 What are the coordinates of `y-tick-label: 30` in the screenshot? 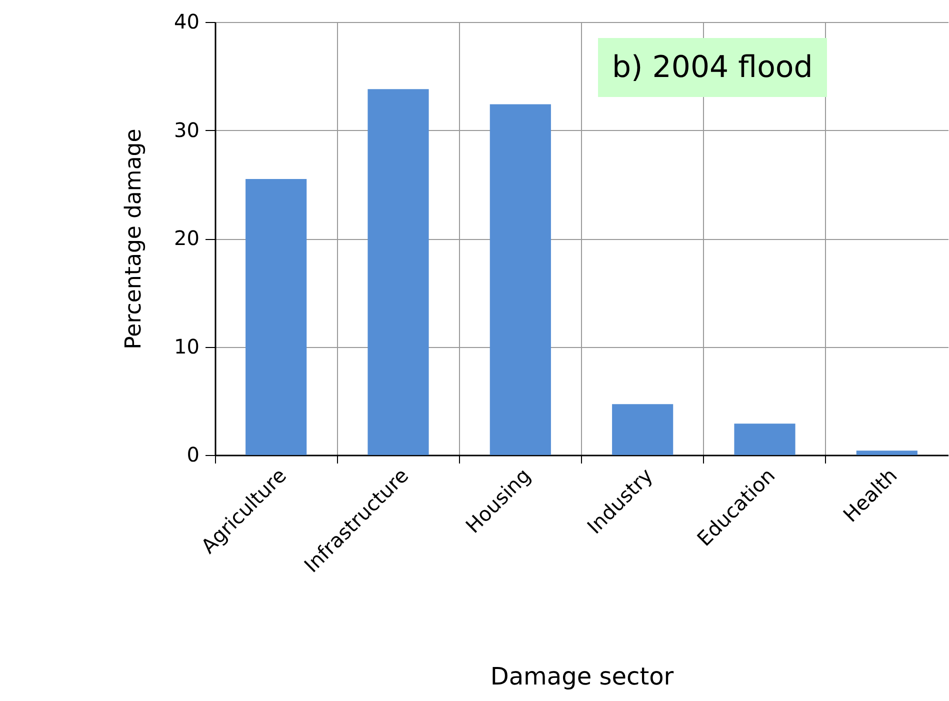 It's located at (187, 130).